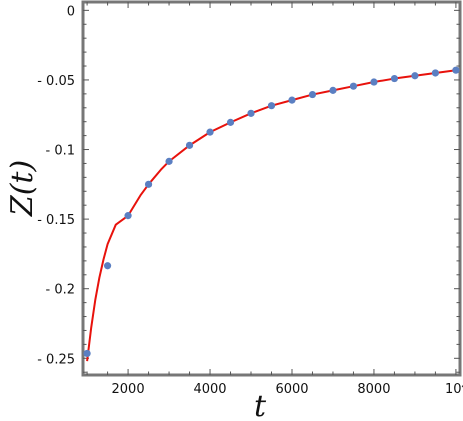 This screenshot has width=463, height=421. Describe the element at coordinates (56, 220) in the screenshot. I see `y-tick-label: - 0.15` at that location.